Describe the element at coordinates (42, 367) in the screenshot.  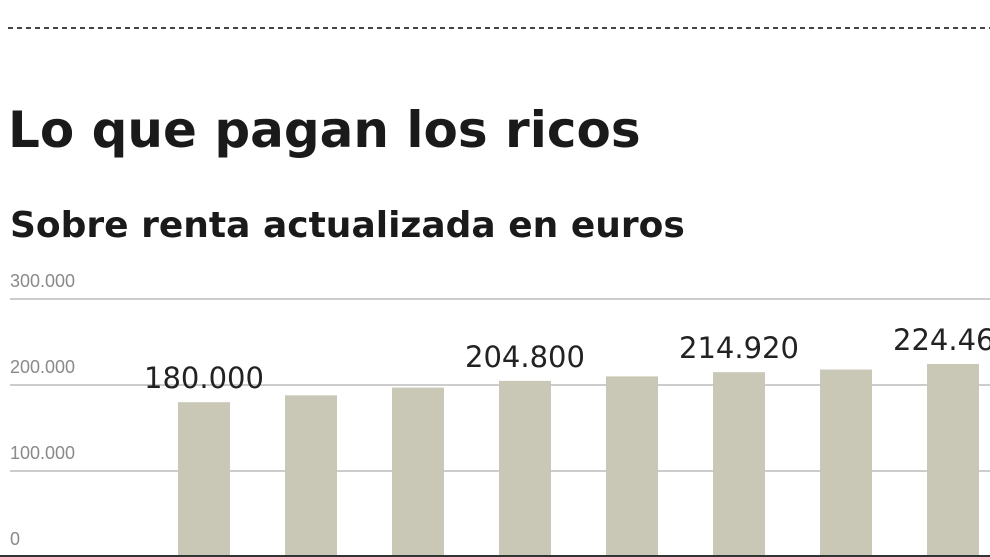
I see `y-tick-label: 200.000` at that location.